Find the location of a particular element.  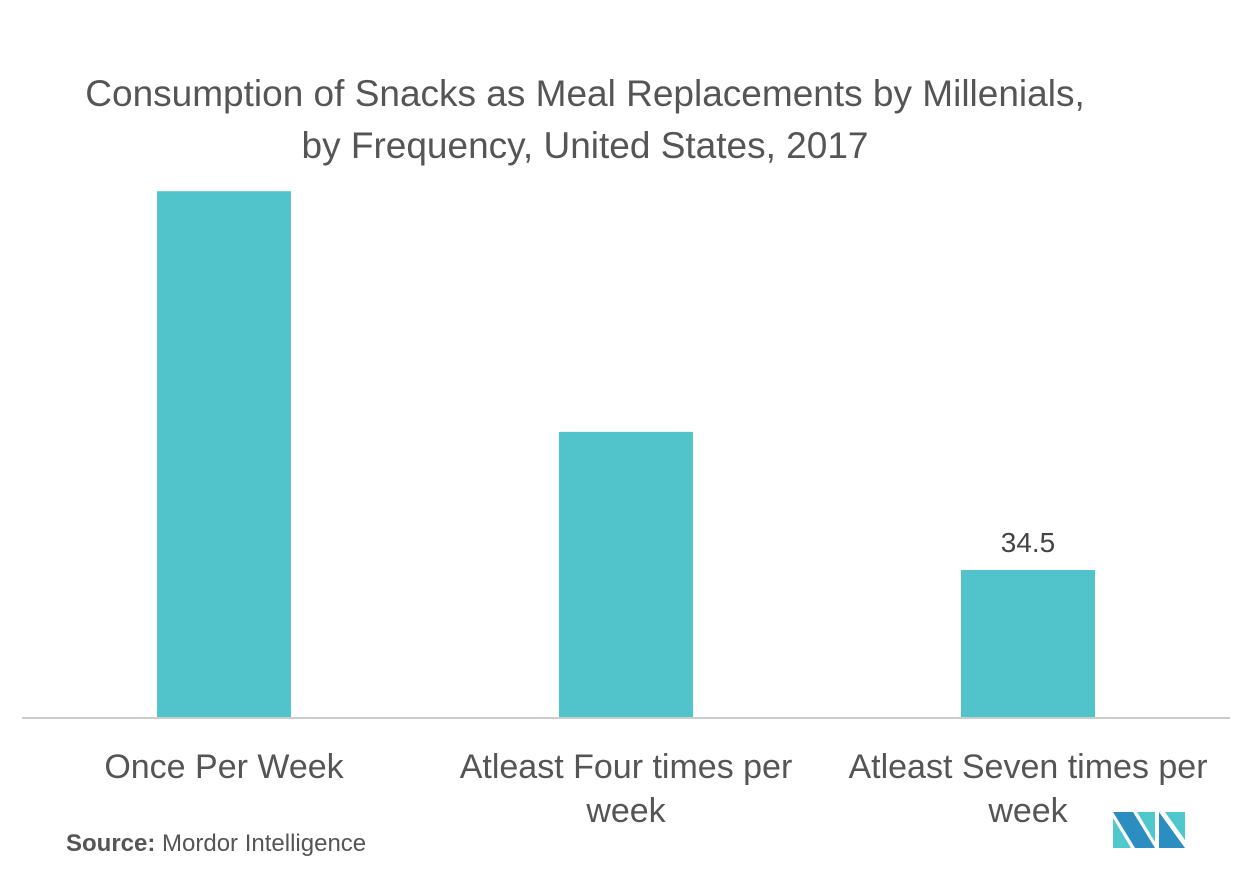

mordor-logo is located at coordinates (1149, 830).